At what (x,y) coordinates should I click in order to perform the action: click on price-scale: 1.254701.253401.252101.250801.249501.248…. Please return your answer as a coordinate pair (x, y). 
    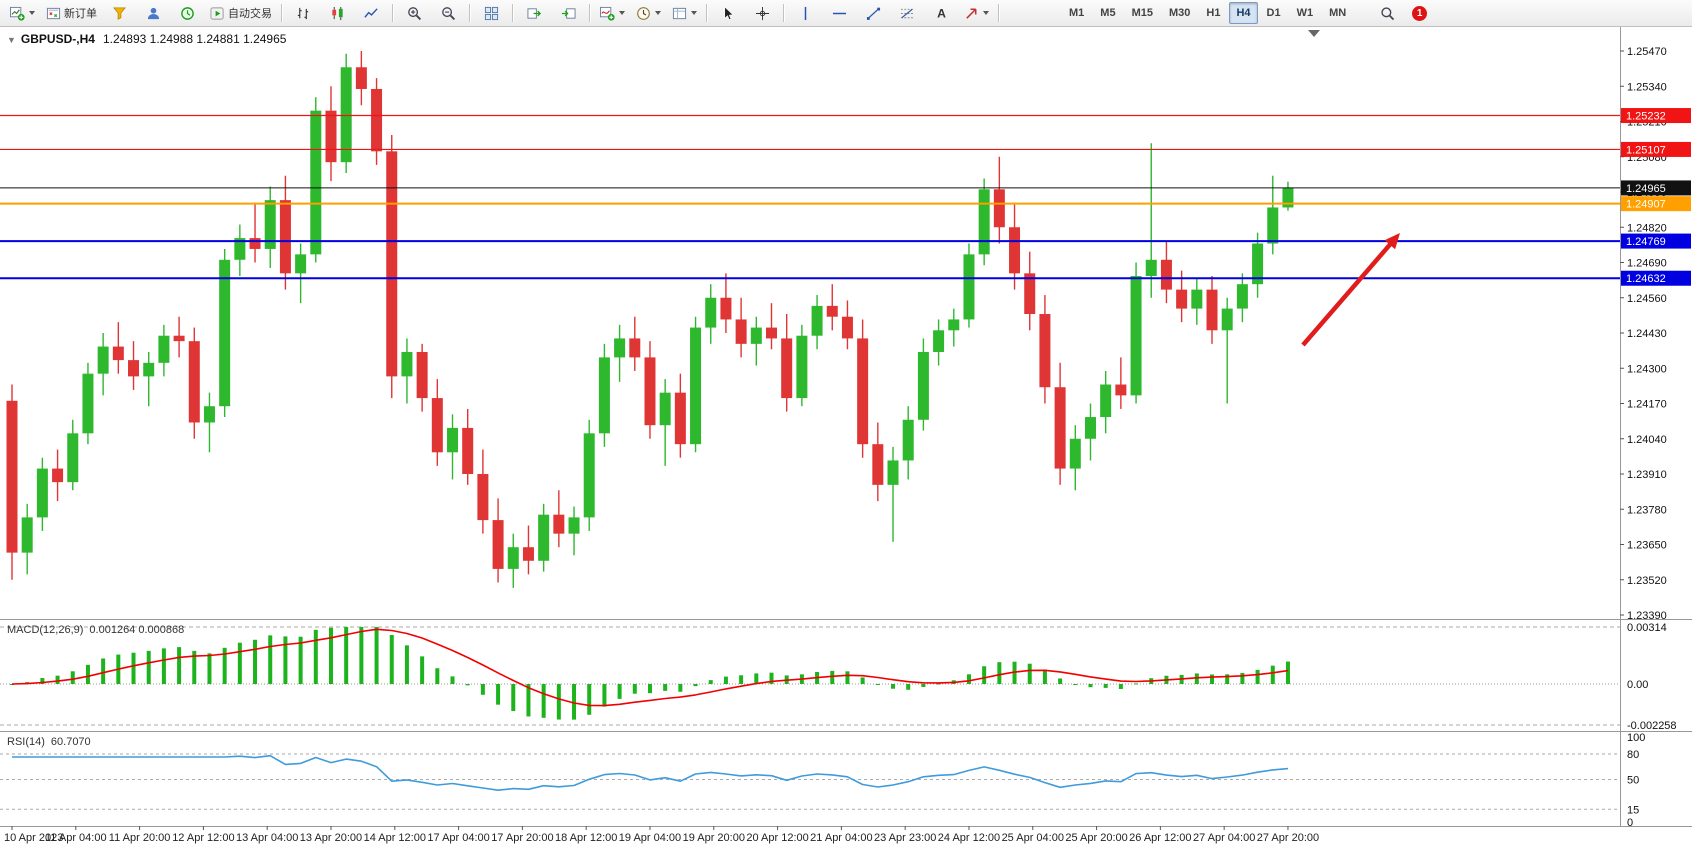
    Looking at the image, I should click on (1643, 334).